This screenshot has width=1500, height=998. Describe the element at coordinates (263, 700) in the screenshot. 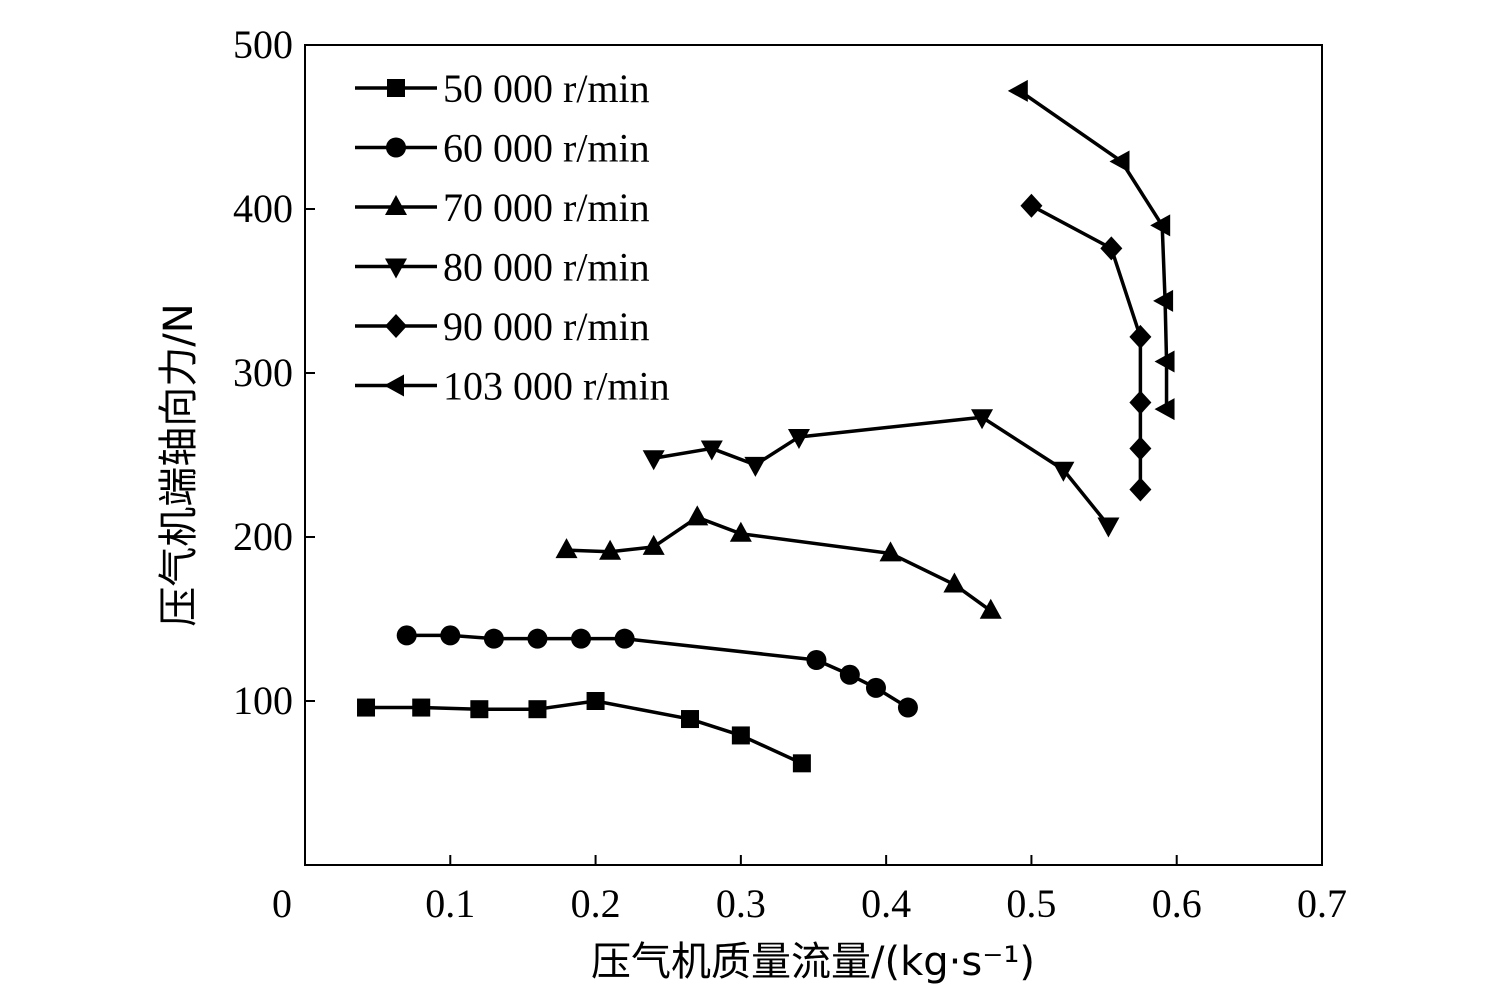

I see `y-tick-label: 100` at that location.